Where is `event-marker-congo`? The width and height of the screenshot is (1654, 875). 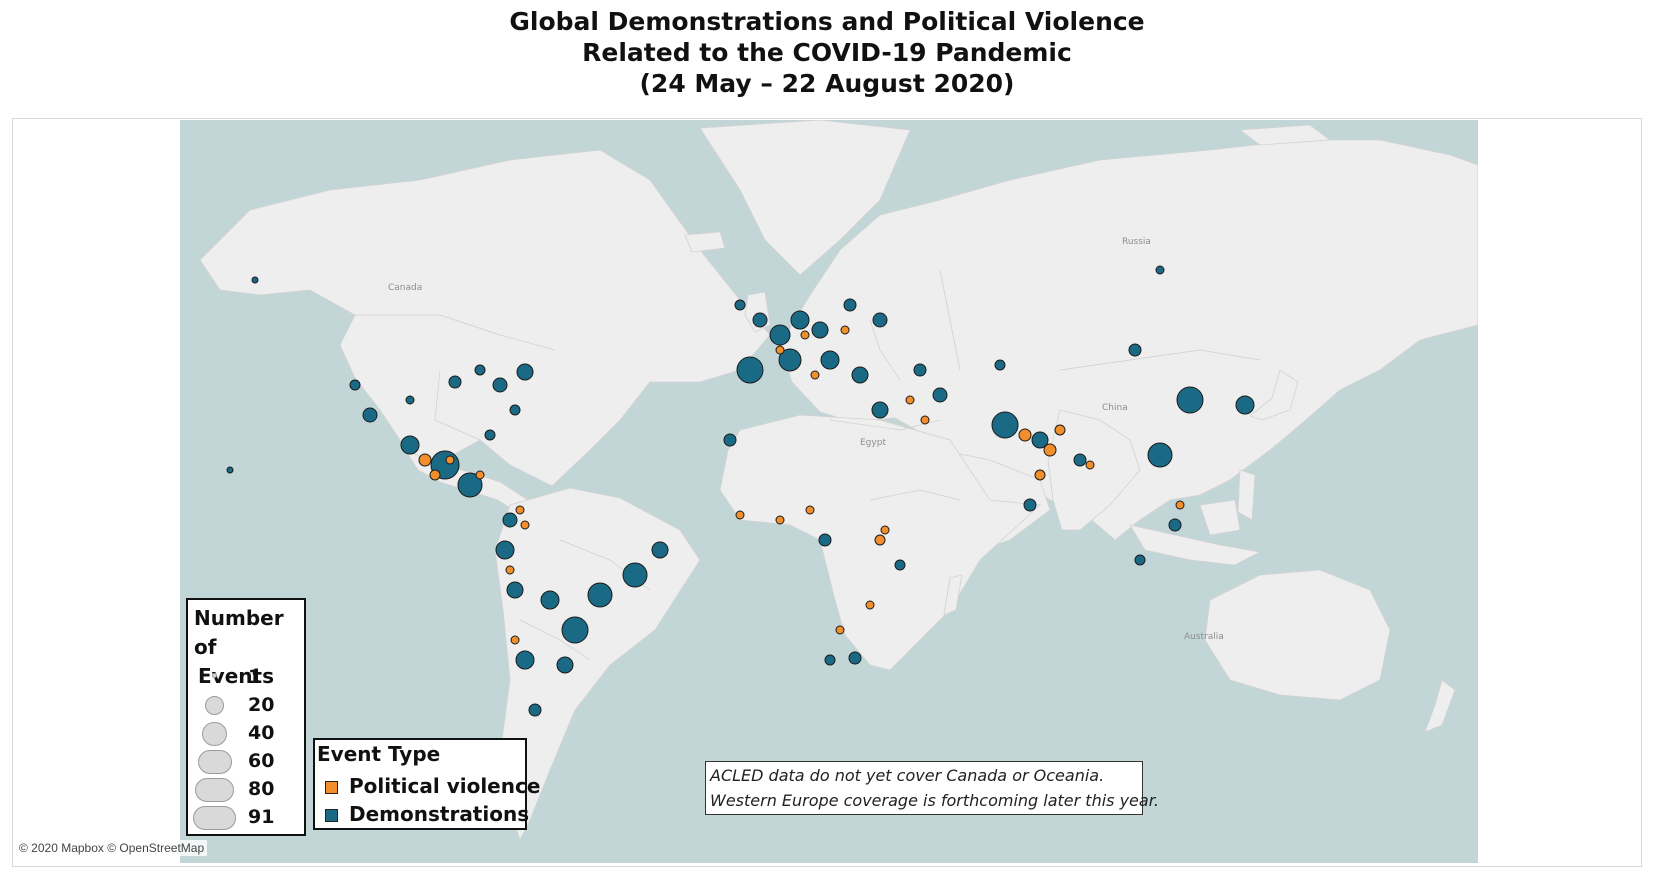
event-marker-congo is located at coordinates (825, 540).